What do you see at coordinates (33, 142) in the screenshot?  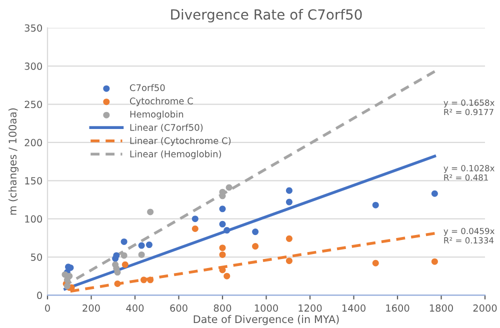 I see `y-tick-label: 200` at bounding box center [33, 142].